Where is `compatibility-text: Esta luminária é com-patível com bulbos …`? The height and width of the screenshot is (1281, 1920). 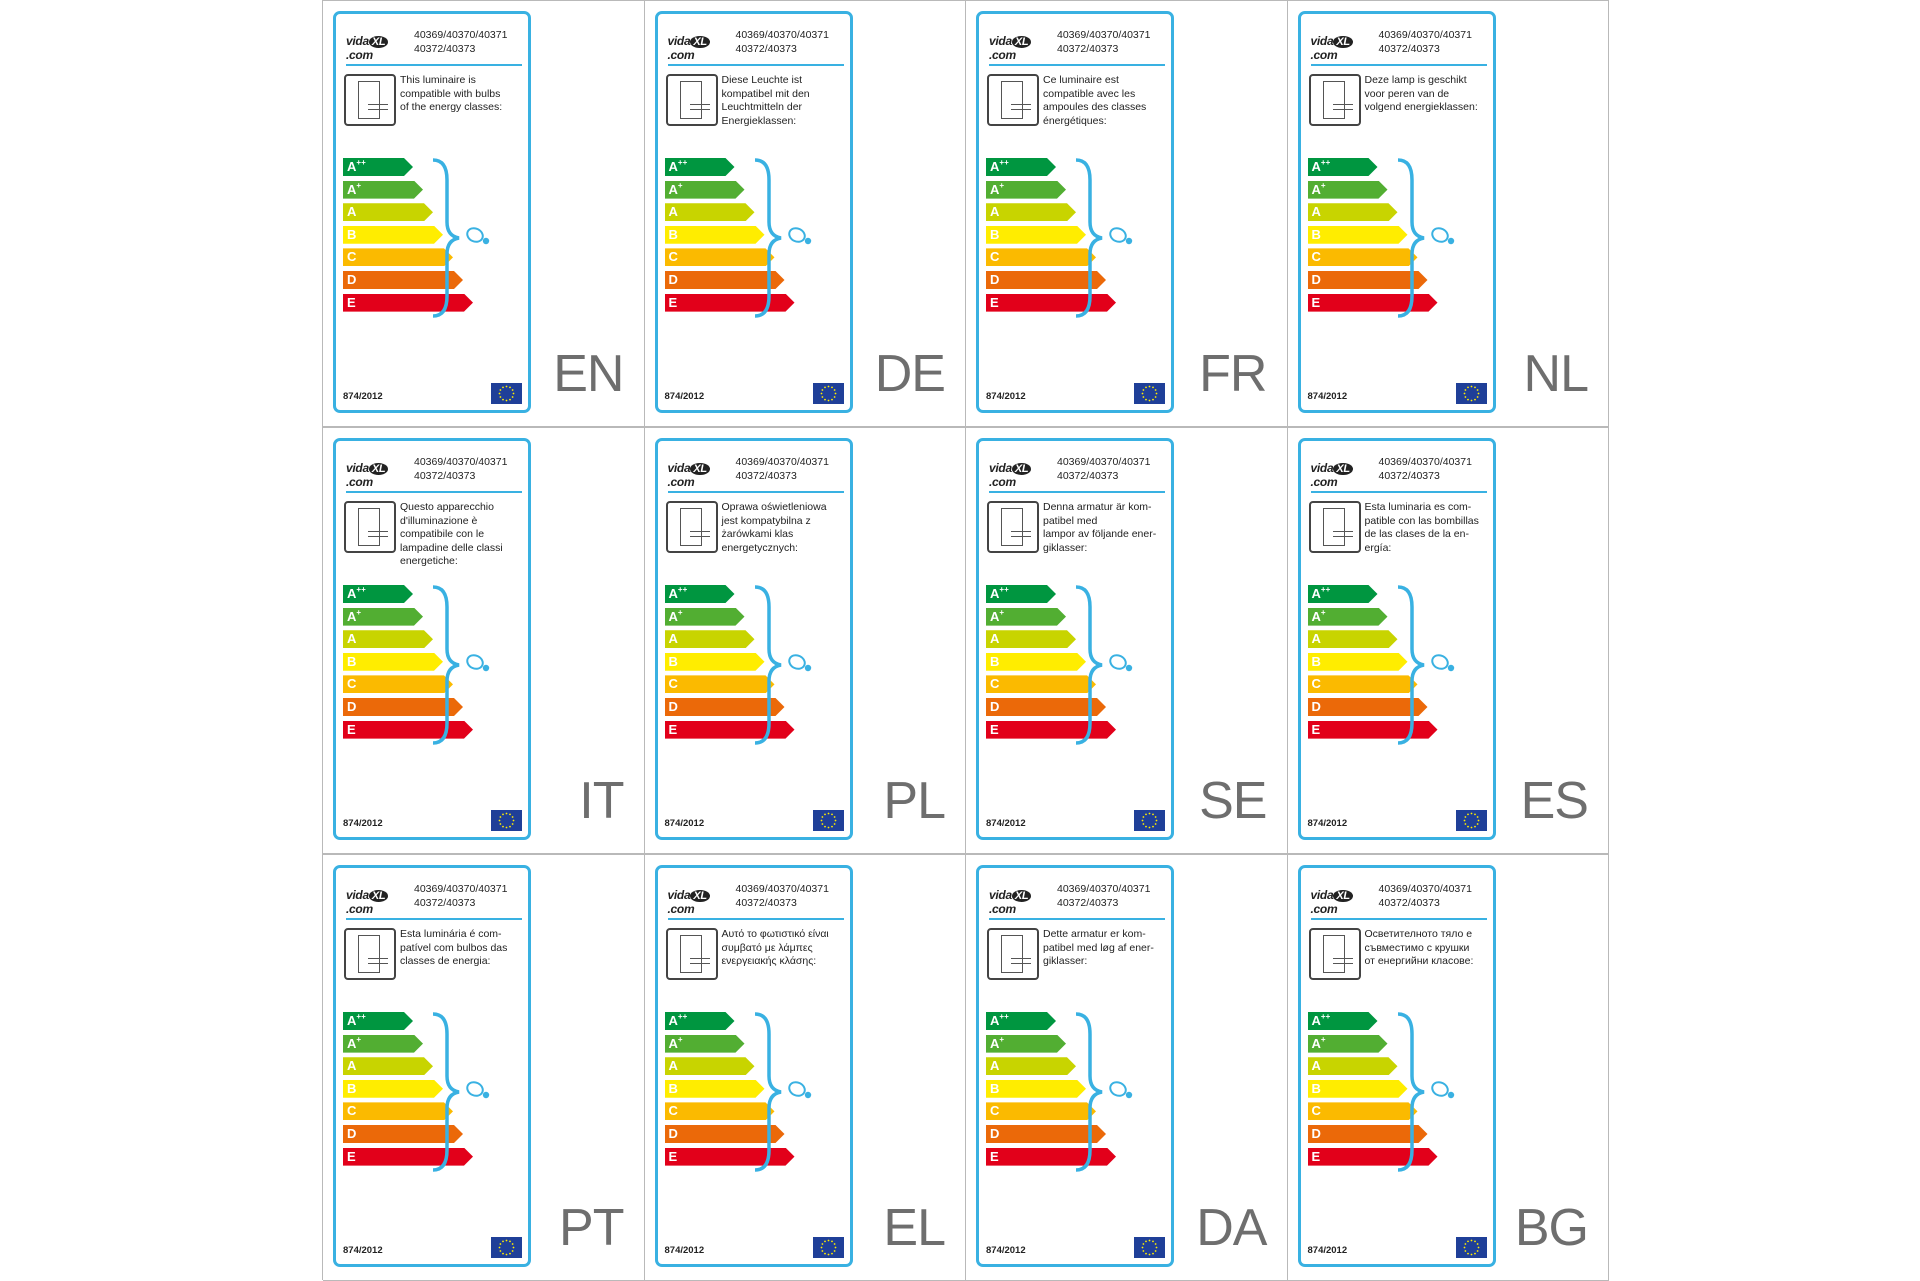 compatibility-text: Esta luminária é com-patível com bulbos … is located at coordinates (463, 948).